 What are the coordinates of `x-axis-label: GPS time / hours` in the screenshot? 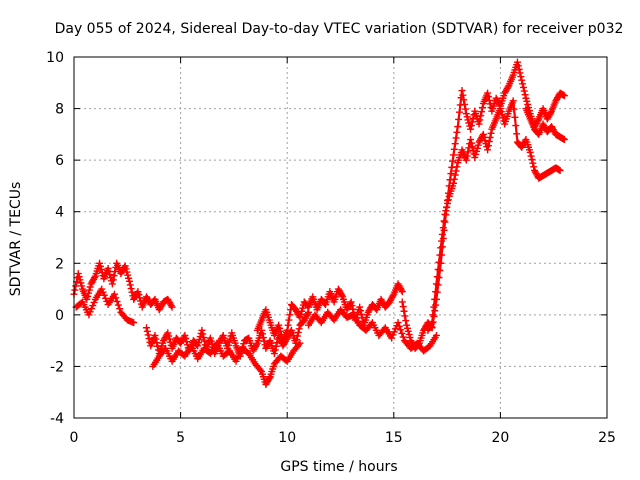 It's located at (338, 467).